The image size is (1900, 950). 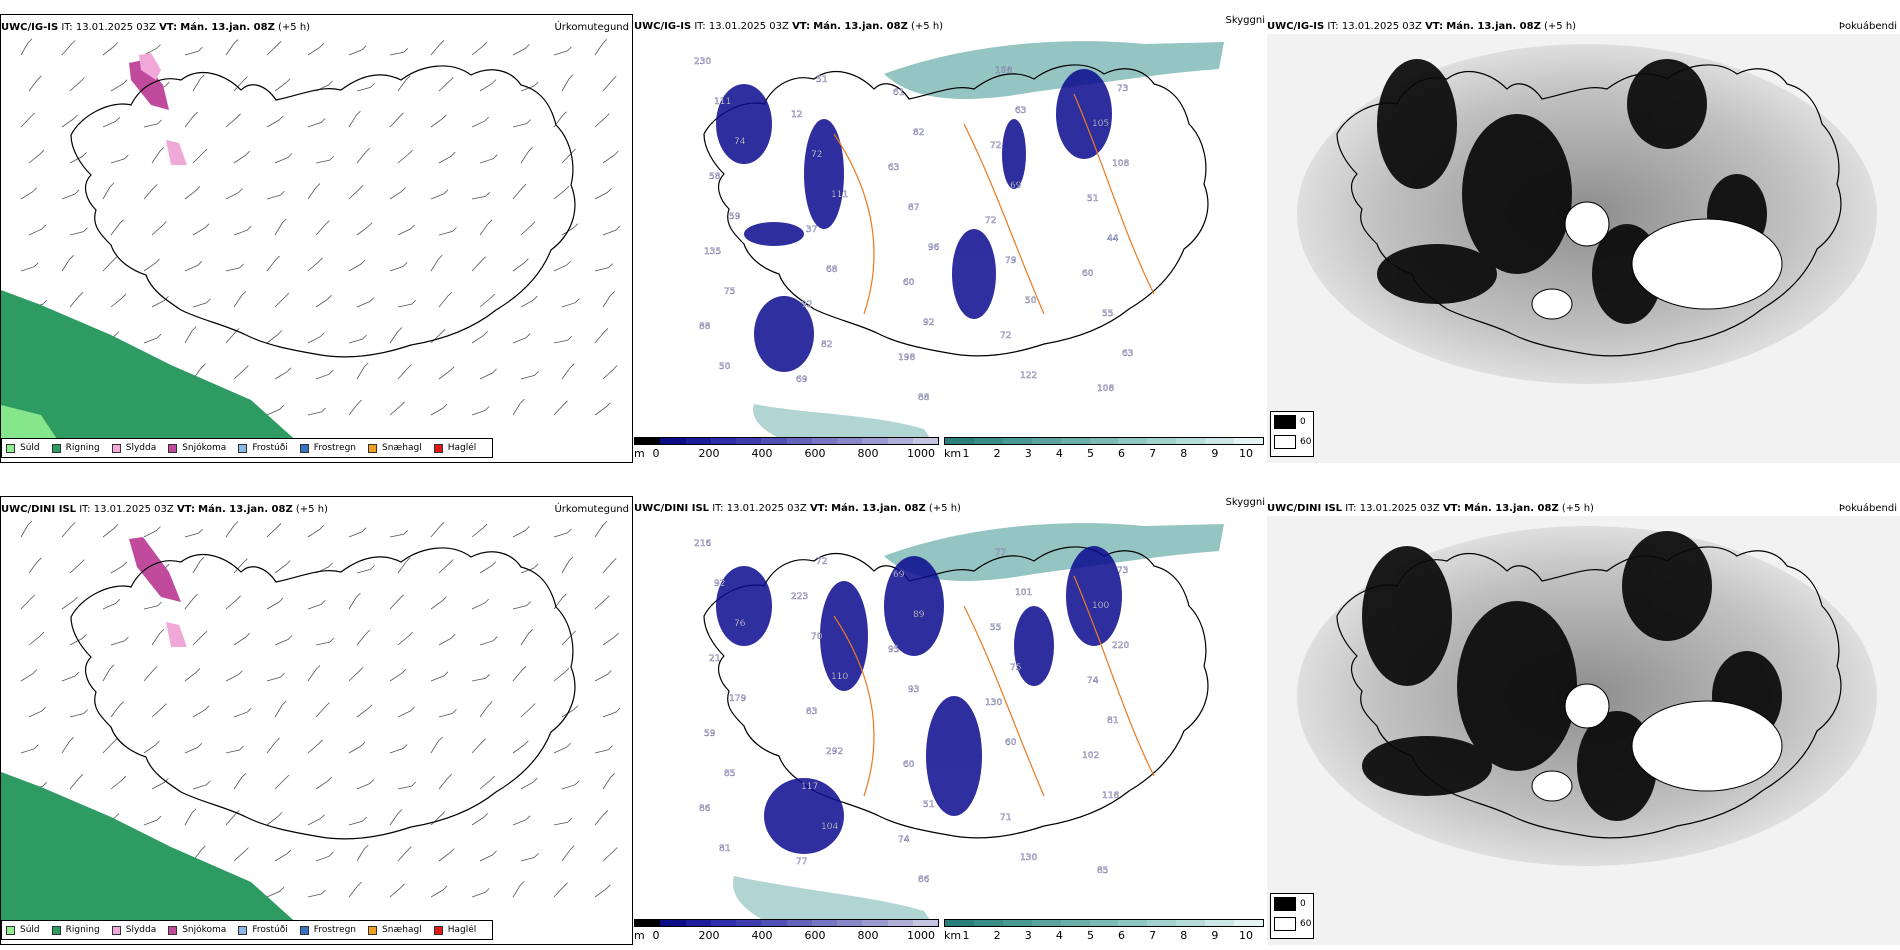 I want to click on legend-label: Rigning, so click(x=82, y=448).